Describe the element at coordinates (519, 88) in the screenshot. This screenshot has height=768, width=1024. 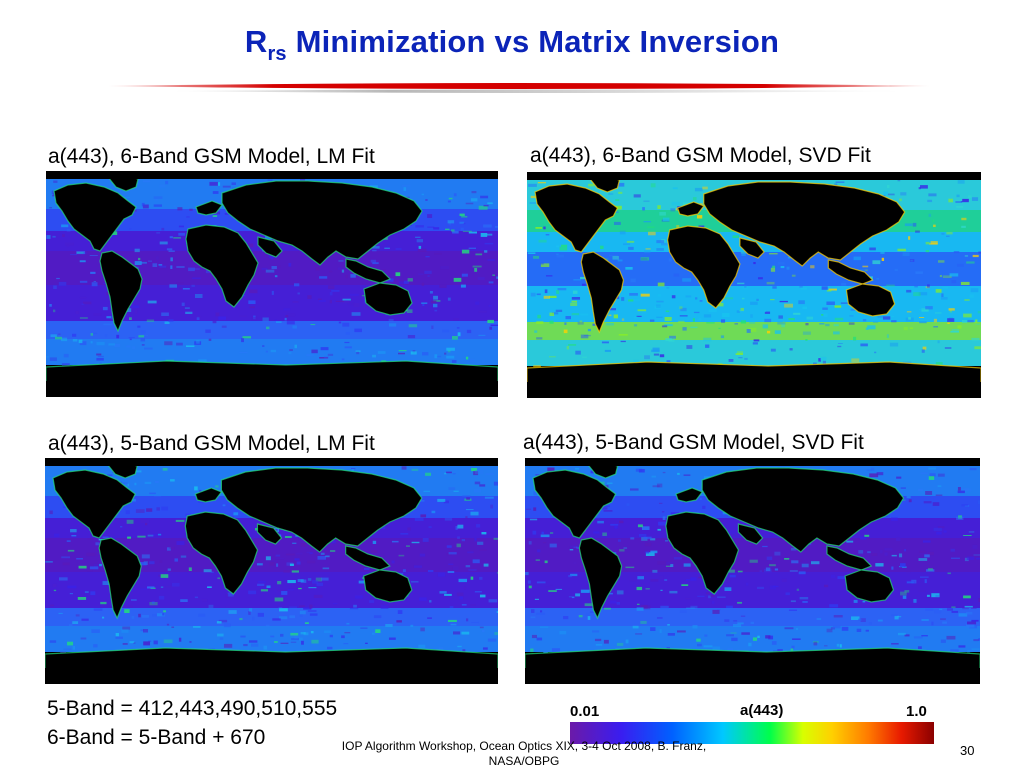
I see `title-underline` at that location.